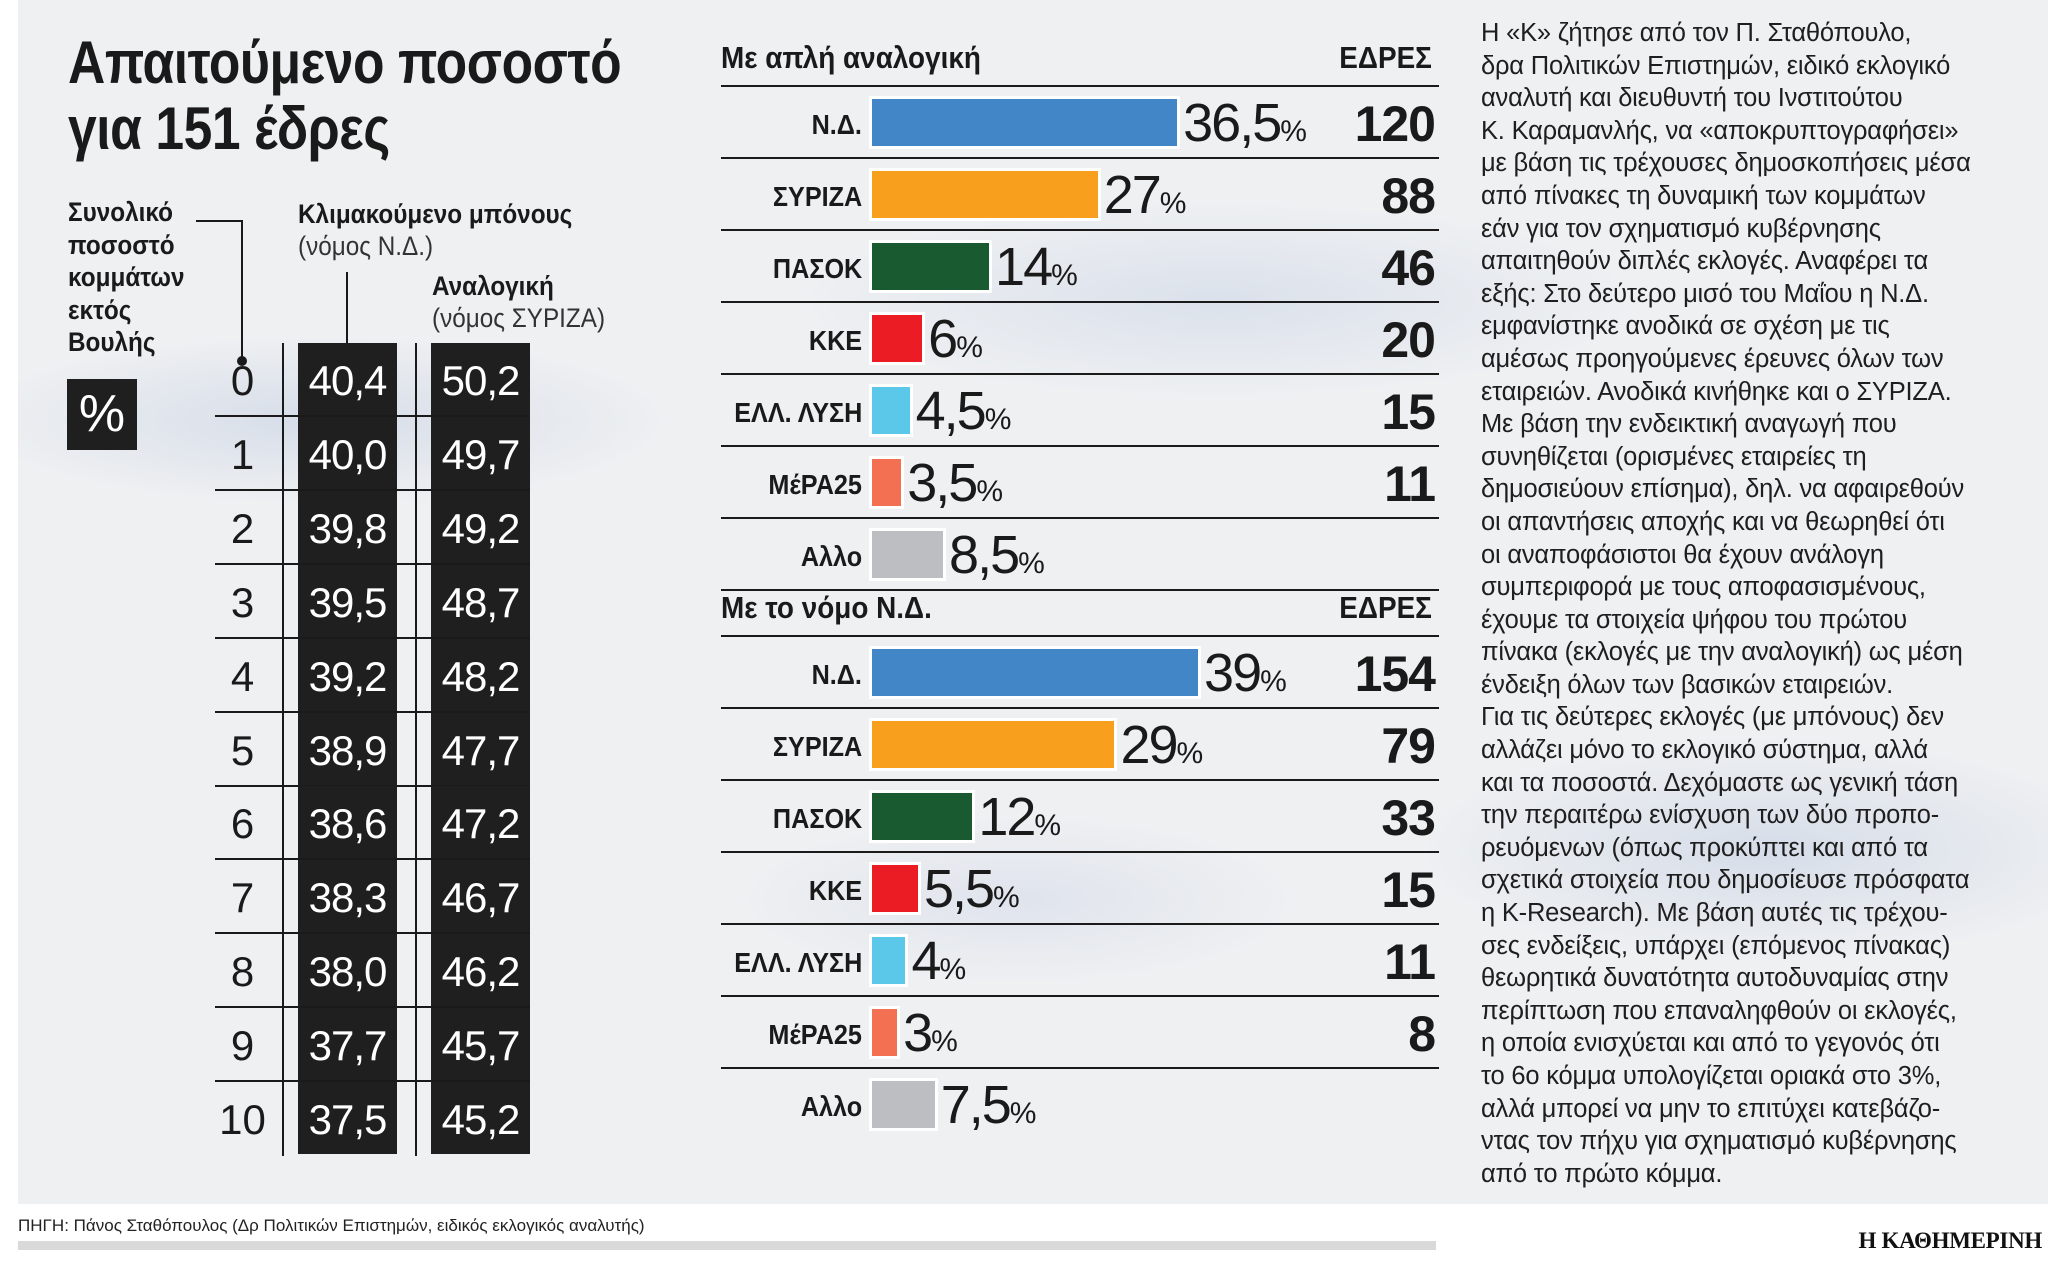 This screenshot has height=1266, width=2048. Describe the element at coordinates (121, 244) in the screenshot. I see `label-line: ποσοστό` at that location.